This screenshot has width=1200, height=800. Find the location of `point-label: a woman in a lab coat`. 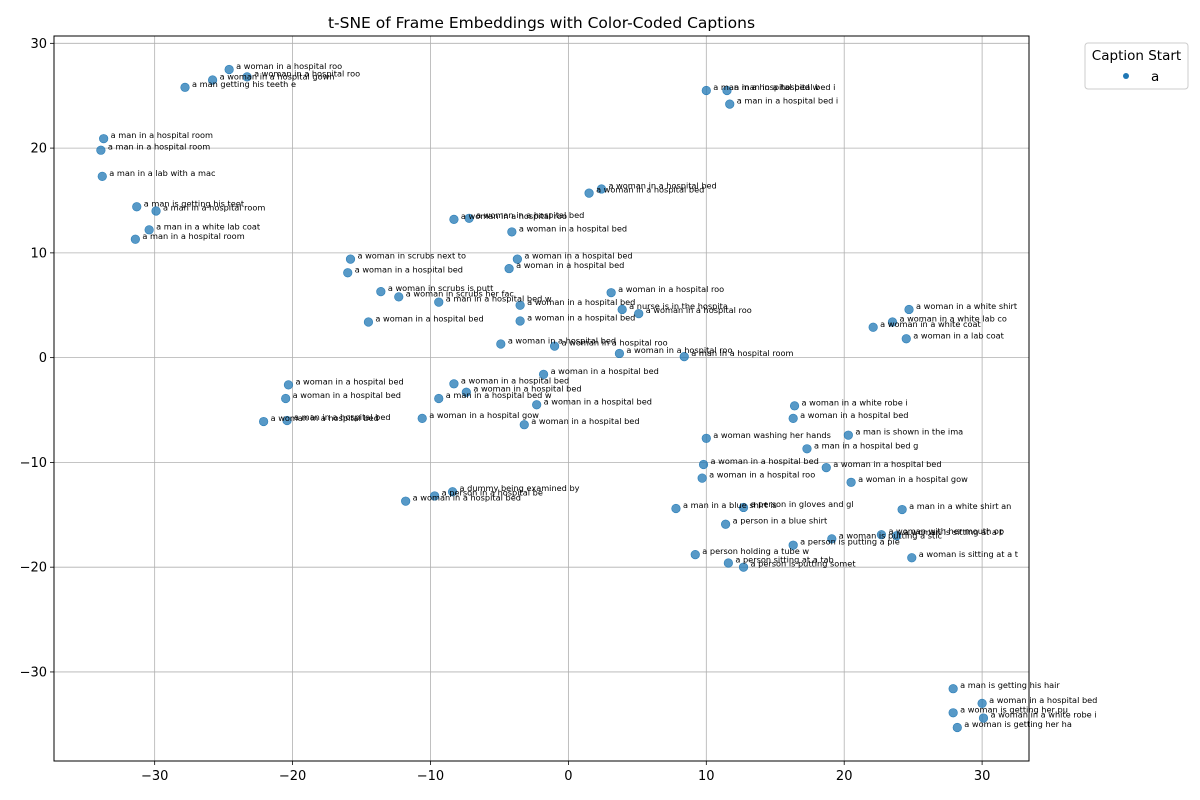

point-label: a woman in a lab coat is located at coordinates (958, 335).